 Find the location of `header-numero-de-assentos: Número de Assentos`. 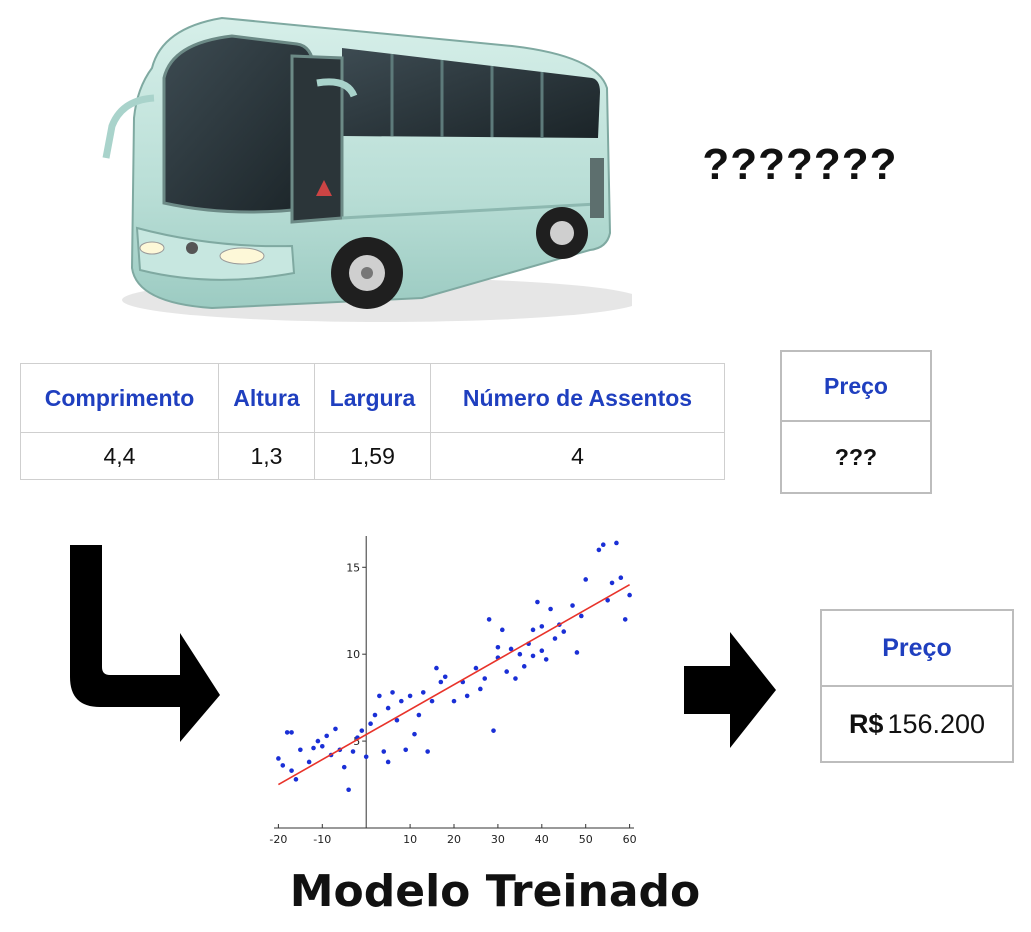

header-numero-de-assentos: Número de Assentos is located at coordinates (577, 398).